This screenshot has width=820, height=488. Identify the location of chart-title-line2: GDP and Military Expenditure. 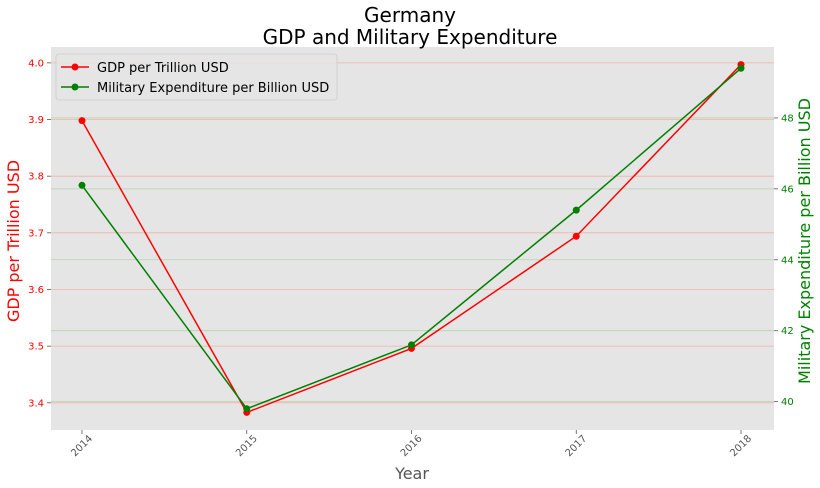
(410, 37).